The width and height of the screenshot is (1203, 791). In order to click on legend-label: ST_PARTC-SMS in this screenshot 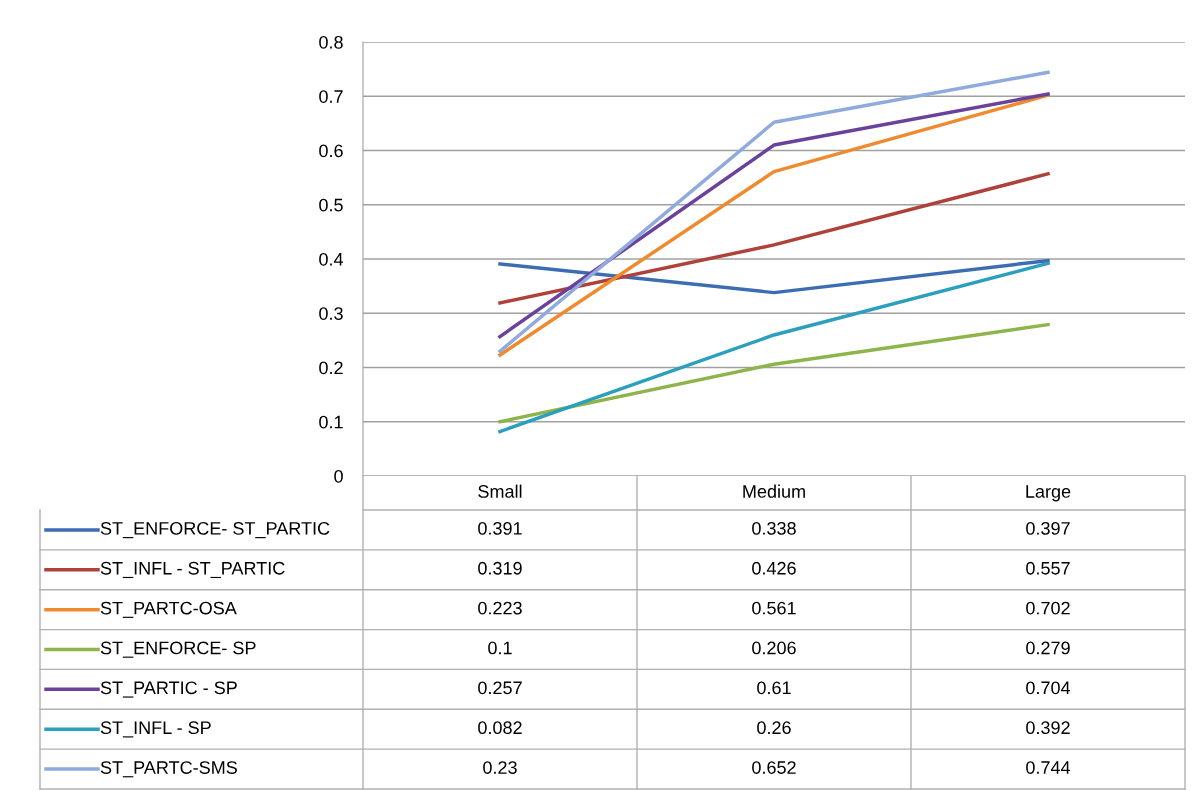, I will do `click(168, 769)`.